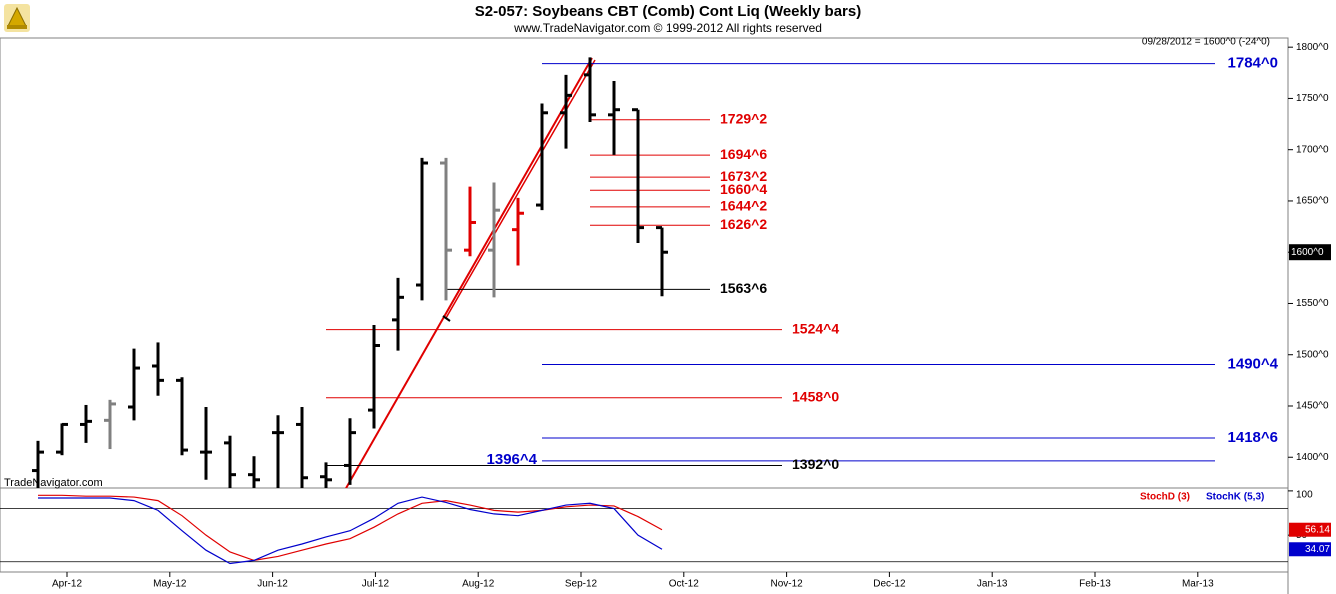 The image size is (1336, 594). I want to click on last-price-label: 1600^0, so click(1307, 252).